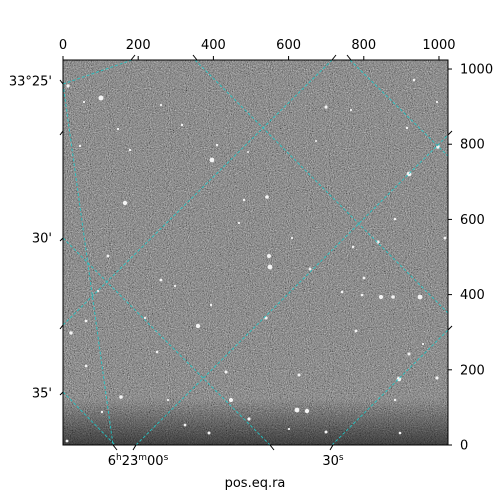 The width and height of the screenshot is (500, 500). Describe the element at coordinates (138, 45) in the screenshot. I see `x-tick-label: 200` at that location.